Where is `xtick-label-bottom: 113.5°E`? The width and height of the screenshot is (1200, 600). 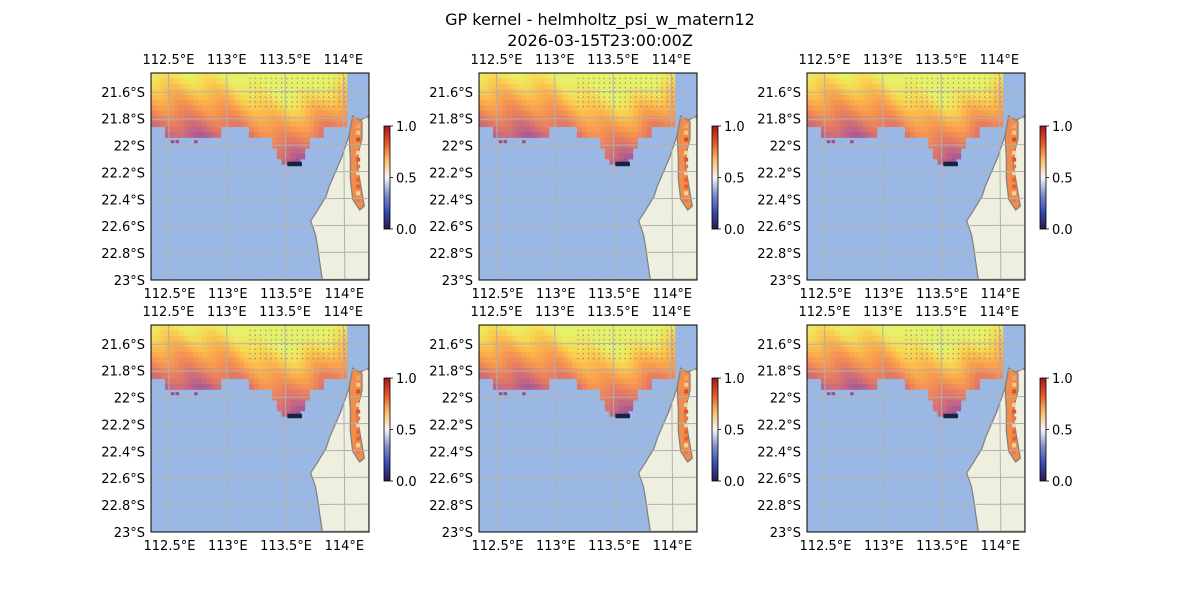 xtick-label-bottom: 113.5°E is located at coordinates (286, 294).